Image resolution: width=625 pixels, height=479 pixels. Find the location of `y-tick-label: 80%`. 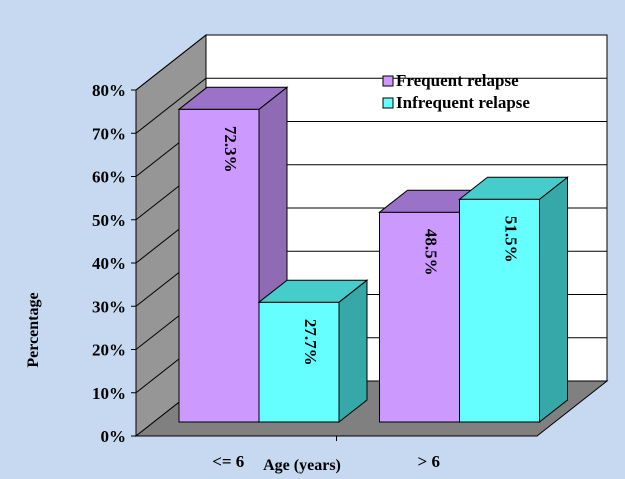

y-tick-label: 80% is located at coordinates (109, 90).